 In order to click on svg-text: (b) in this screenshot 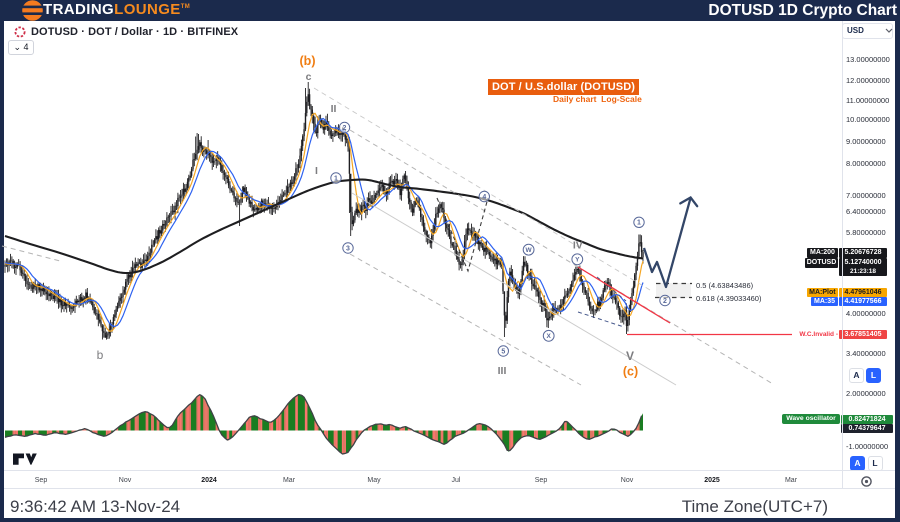, I will do `click(308, 61)`.